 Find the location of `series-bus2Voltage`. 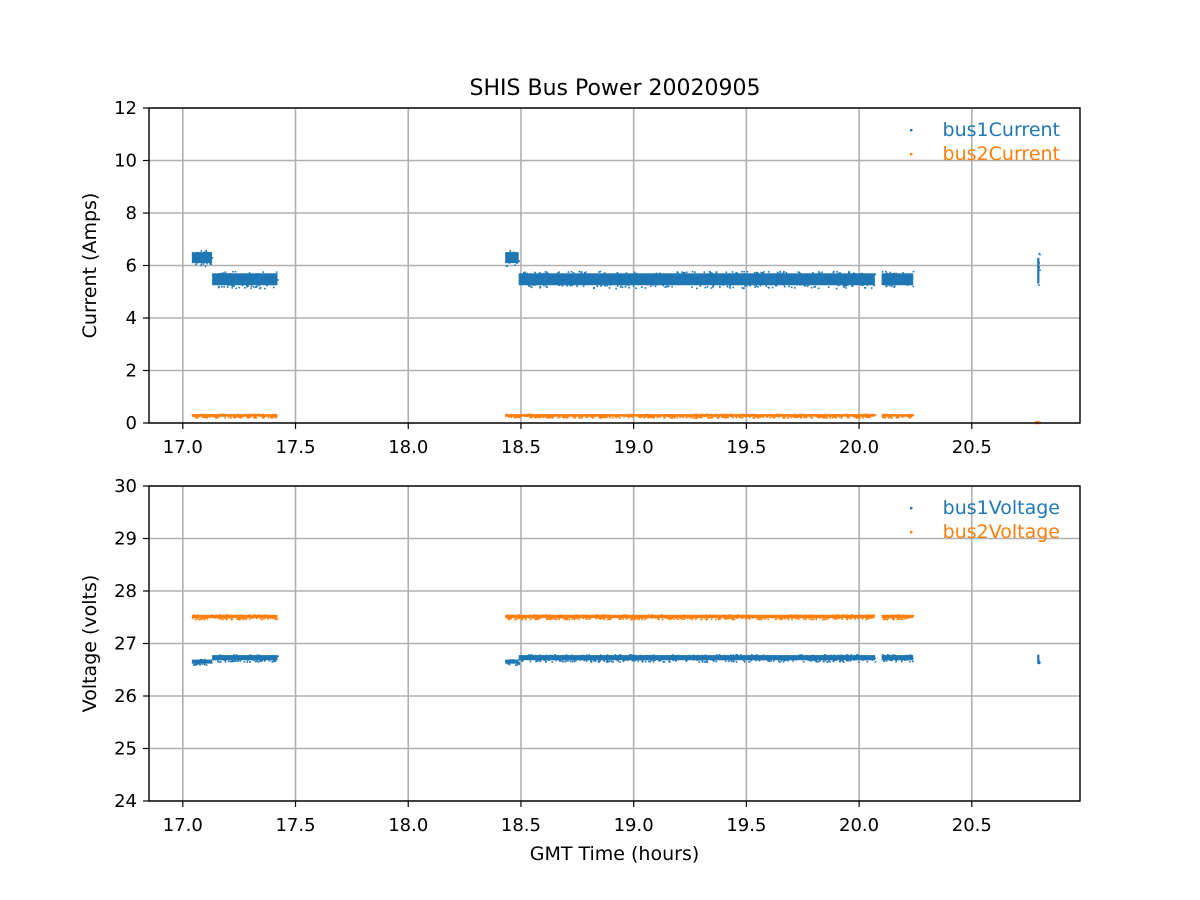

series-bus2Voltage is located at coordinates (553, 617).